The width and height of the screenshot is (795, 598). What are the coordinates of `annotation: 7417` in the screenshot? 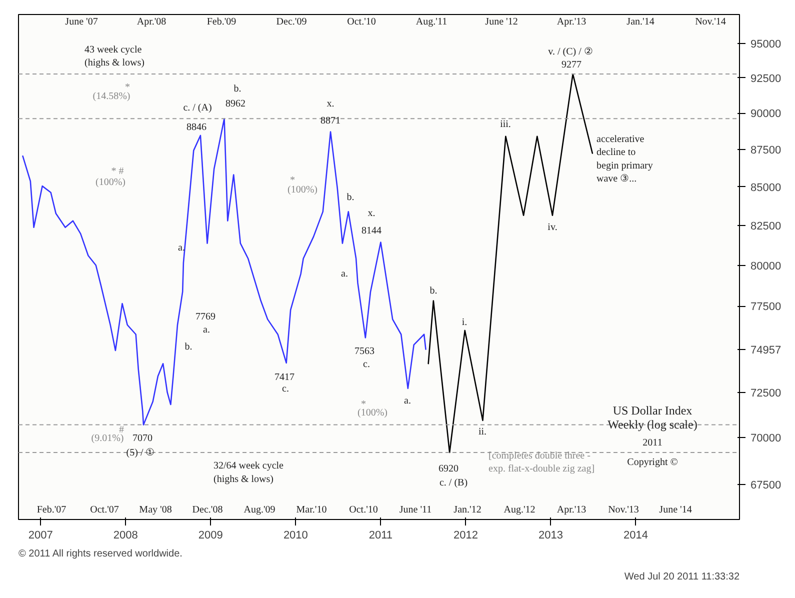 It's located at (284, 378).